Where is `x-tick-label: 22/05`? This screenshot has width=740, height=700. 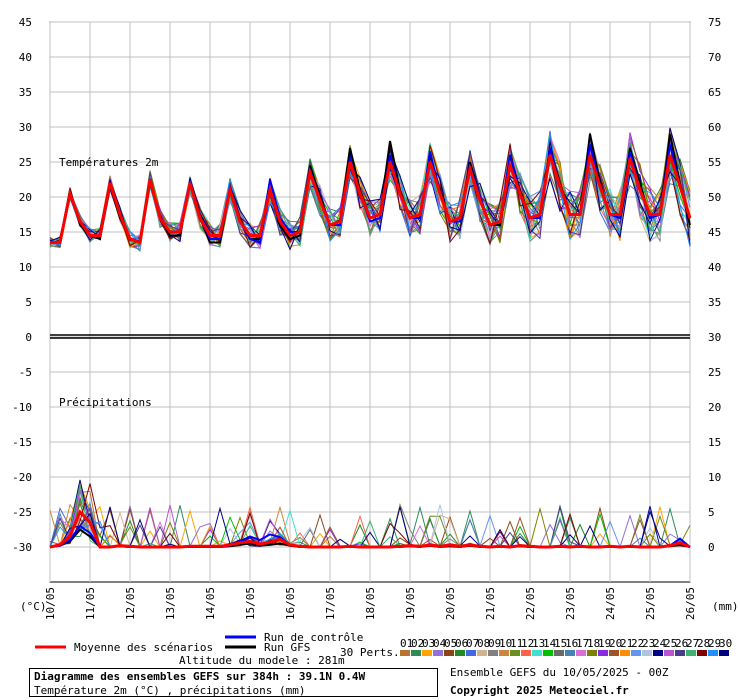
x-tick-label: 22/05 is located at coordinates (530, 603).